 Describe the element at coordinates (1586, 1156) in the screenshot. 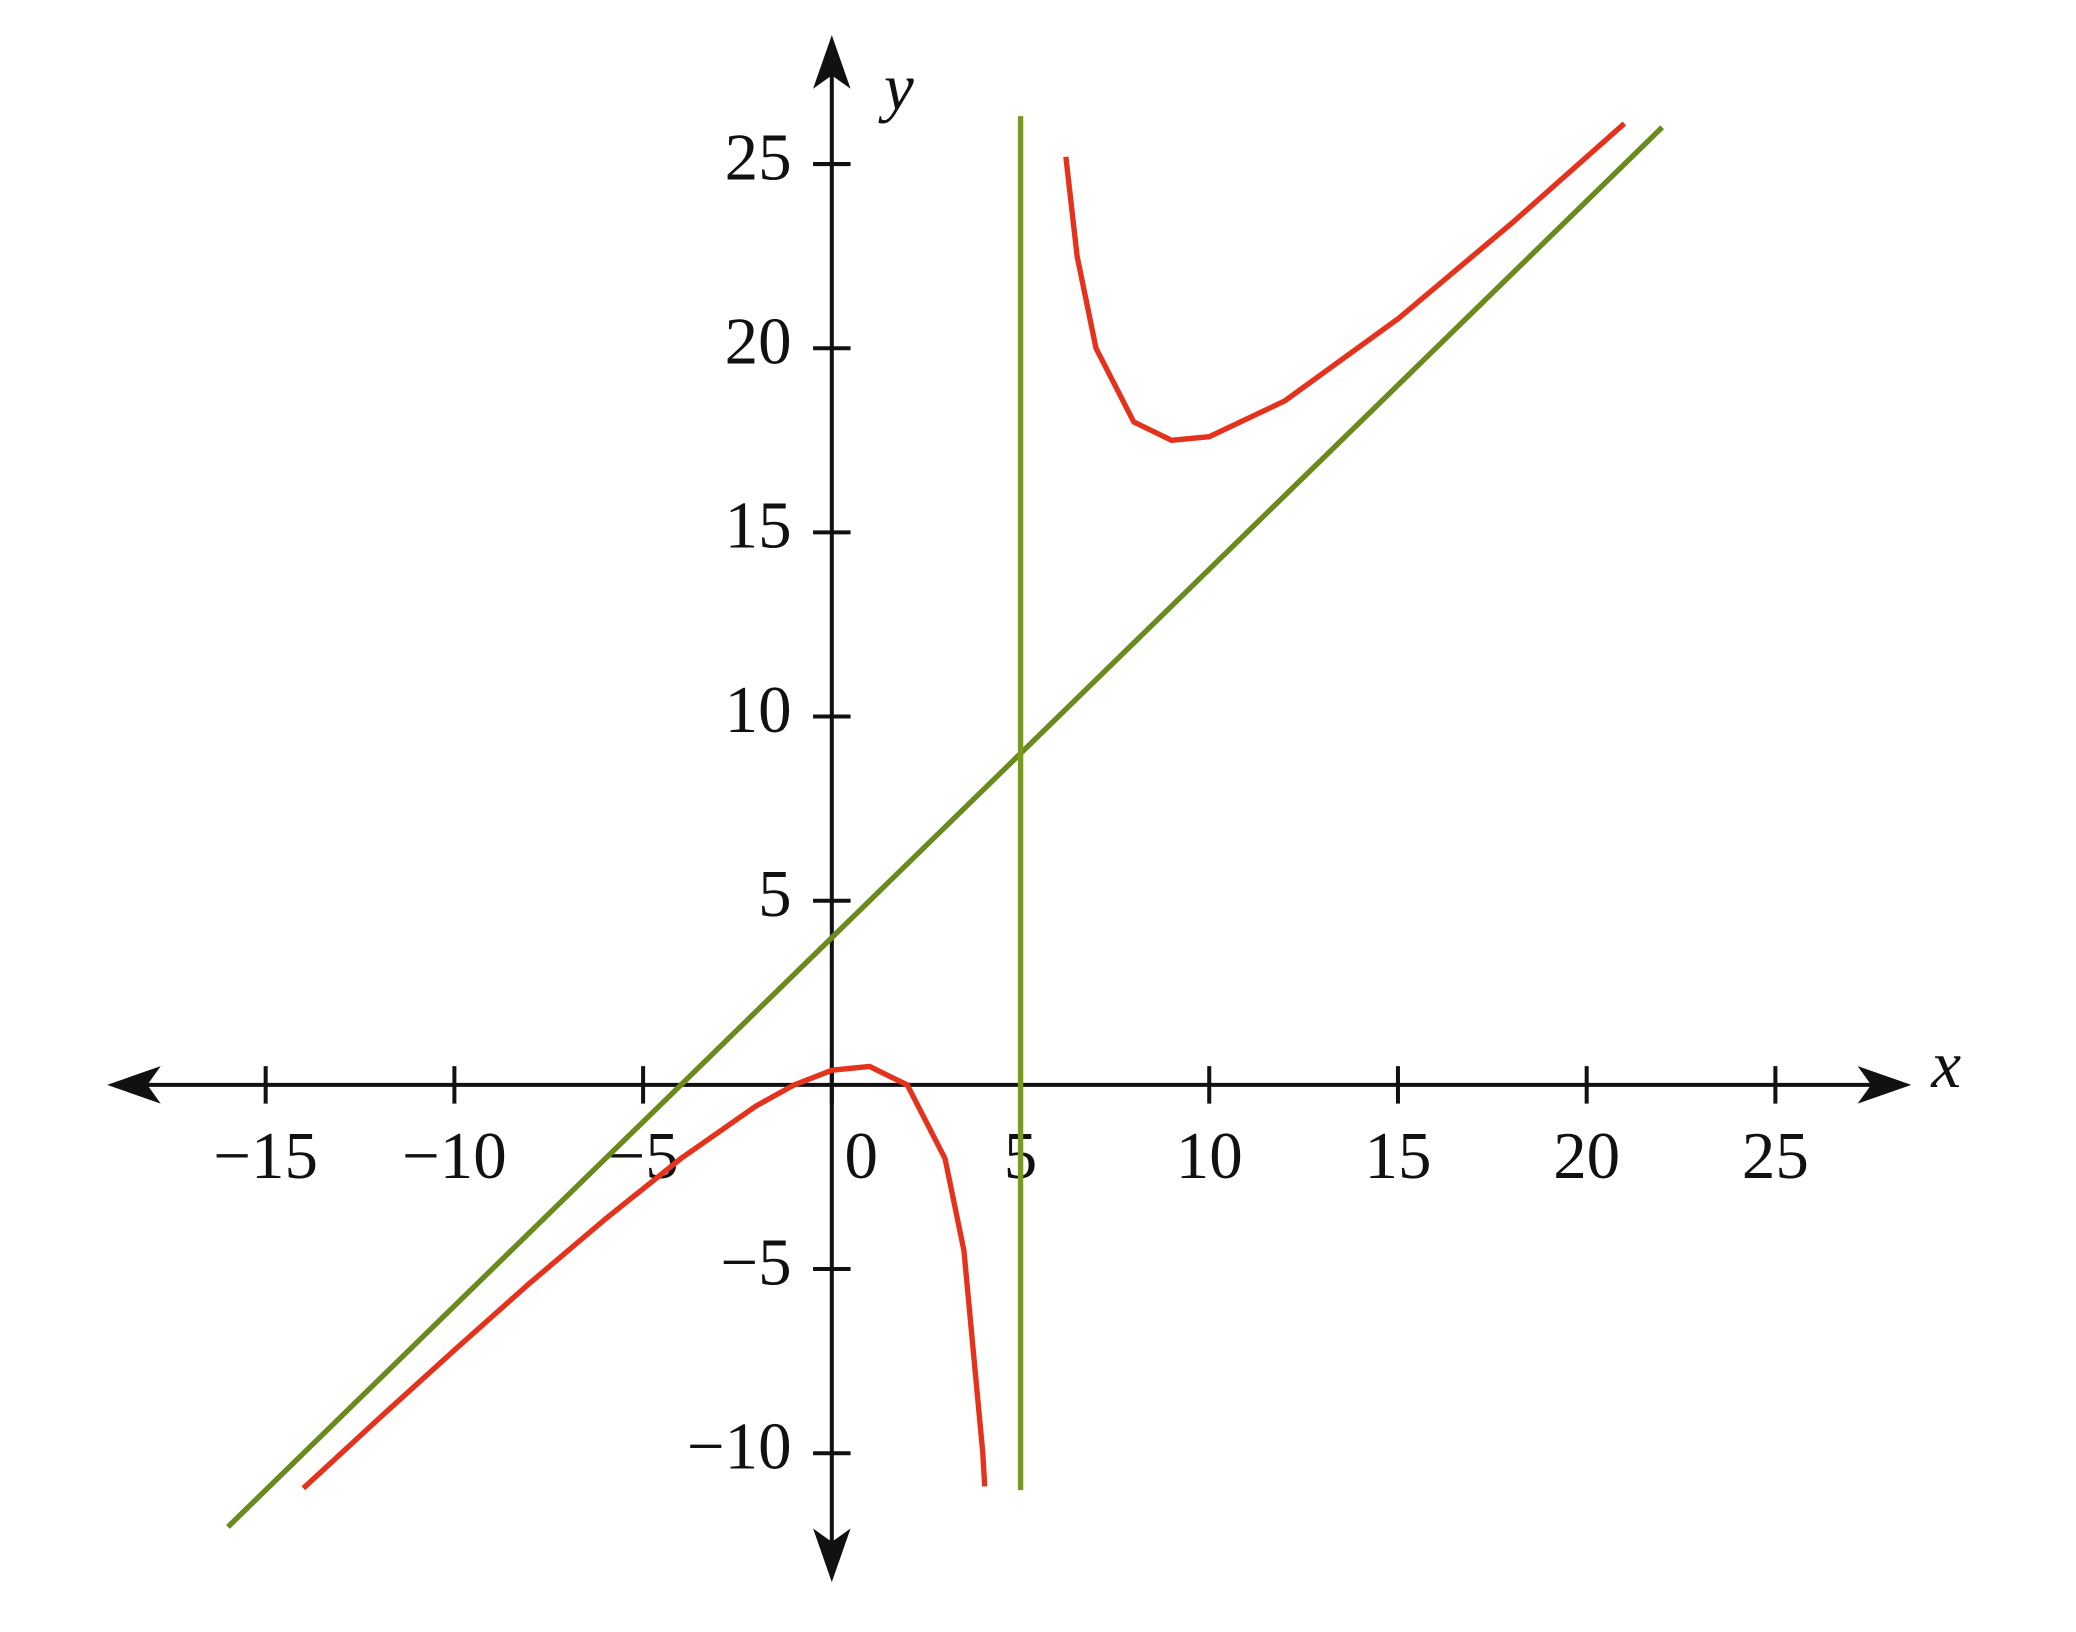

I see `x-tick-label: 20` at that location.